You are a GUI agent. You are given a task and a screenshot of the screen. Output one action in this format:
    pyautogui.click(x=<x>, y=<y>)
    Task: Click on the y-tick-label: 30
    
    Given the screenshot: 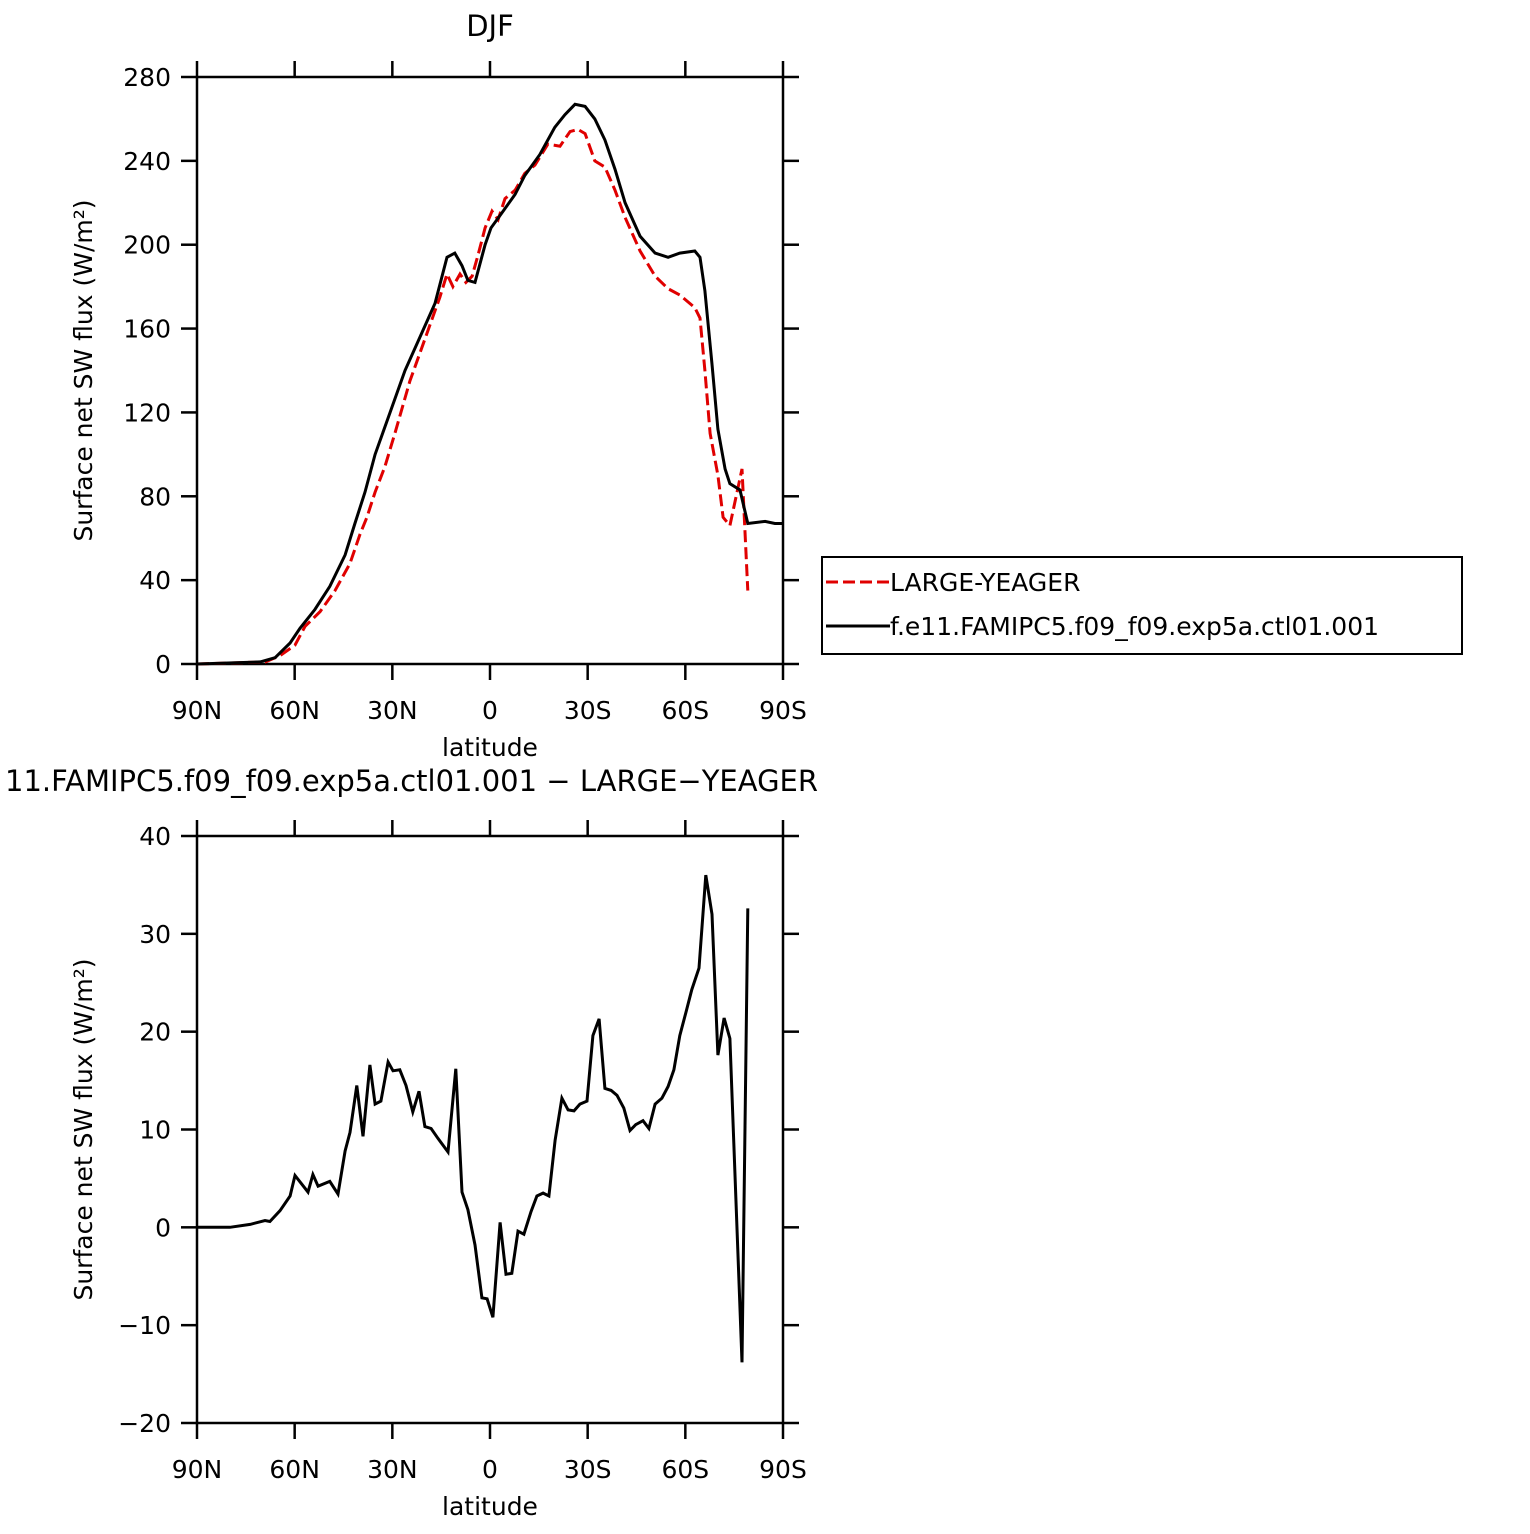 What is the action you would take?
    pyautogui.click(x=155, y=934)
    